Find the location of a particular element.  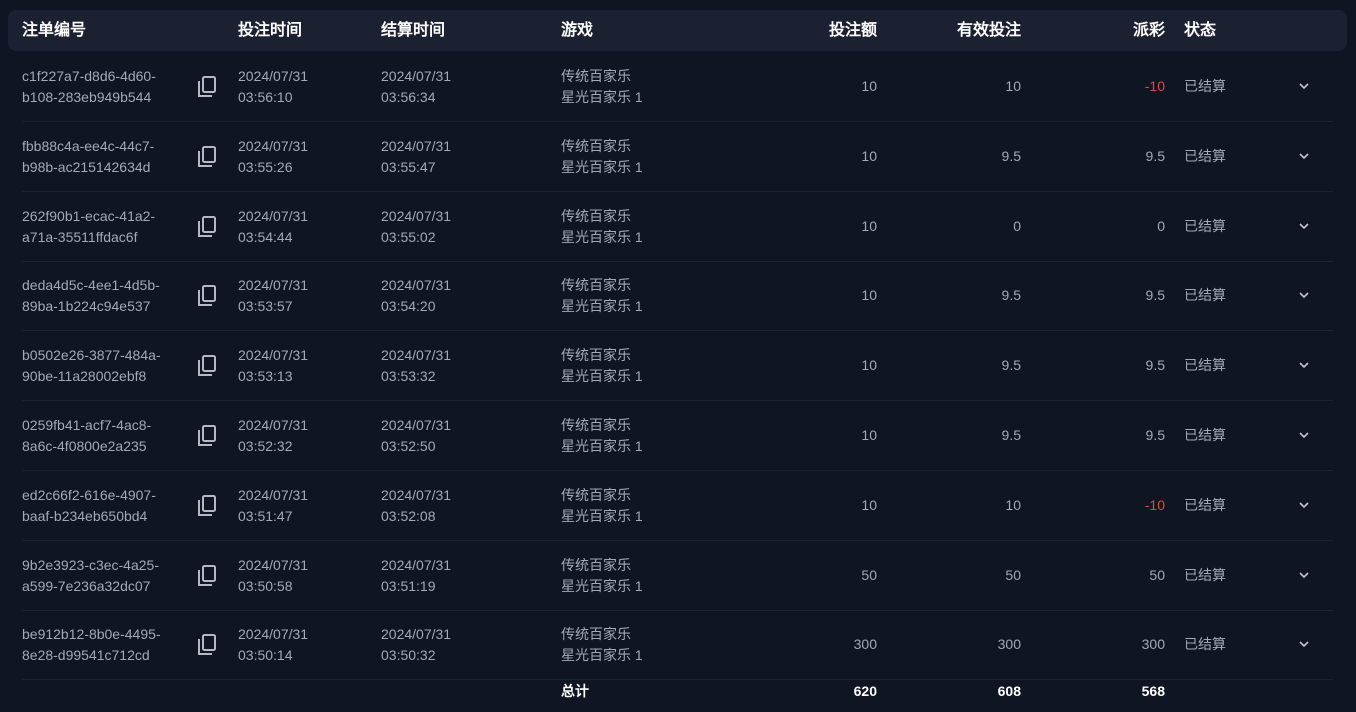

valid-bet: 300 is located at coordinates (1009, 644).